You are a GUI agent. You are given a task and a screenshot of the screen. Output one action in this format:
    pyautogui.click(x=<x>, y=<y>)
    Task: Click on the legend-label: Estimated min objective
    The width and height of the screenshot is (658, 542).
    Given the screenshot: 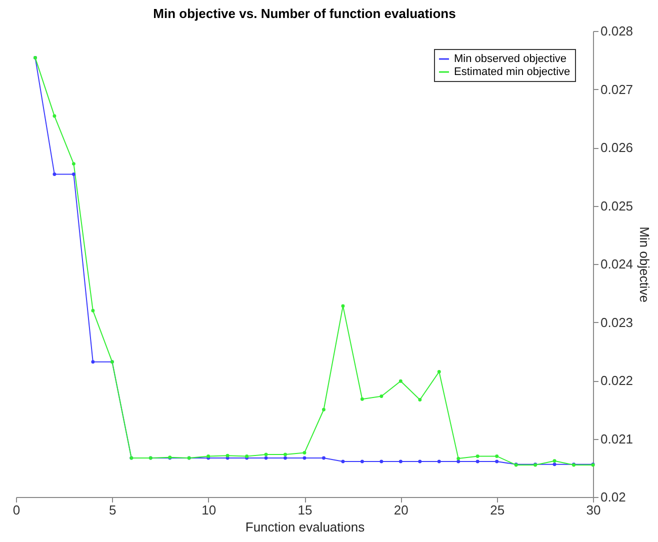 What is the action you would take?
    pyautogui.click(x=512, y=72)
    